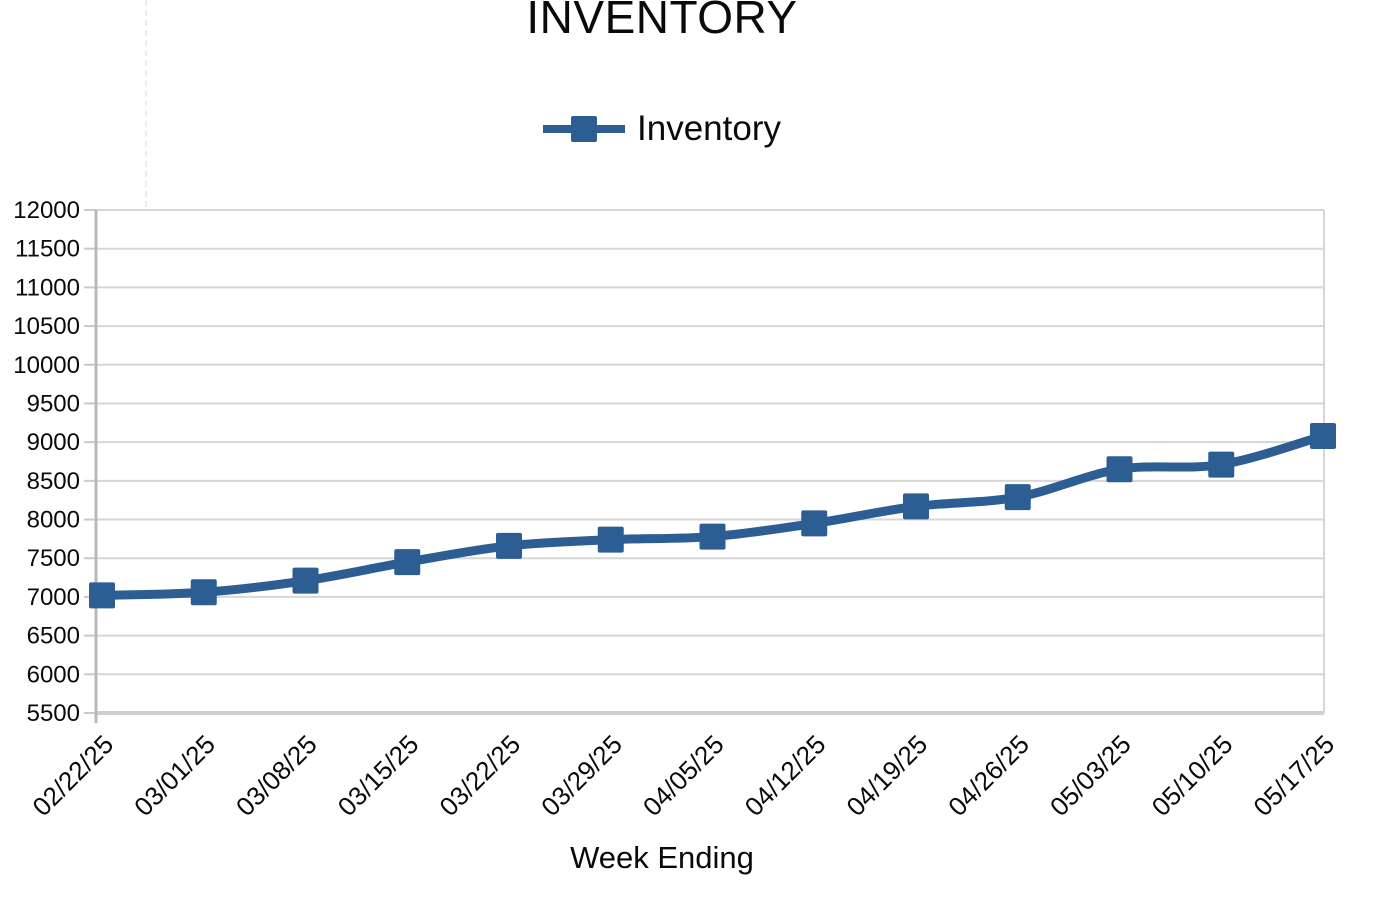  I want to click on y-tick-label: 8500, so click(53, 481).